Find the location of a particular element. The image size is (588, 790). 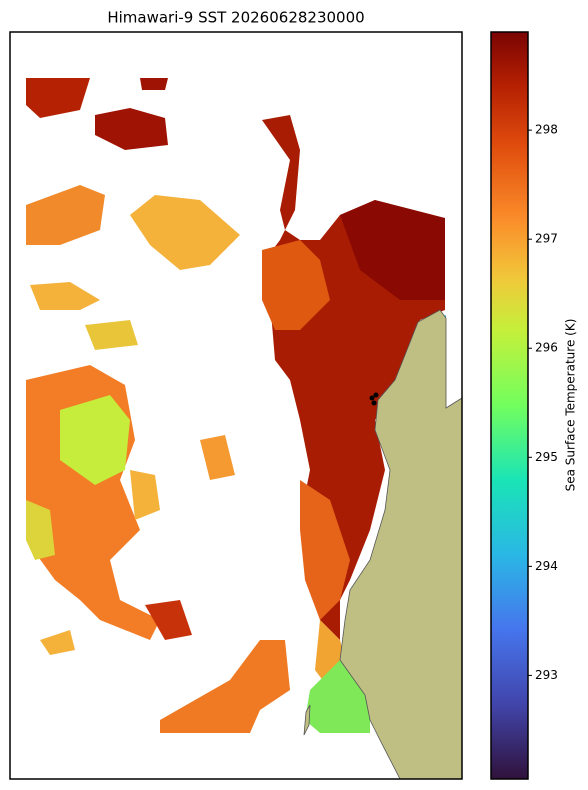

colorbar-tick-label: 297 is located at coordinates (546, 239).